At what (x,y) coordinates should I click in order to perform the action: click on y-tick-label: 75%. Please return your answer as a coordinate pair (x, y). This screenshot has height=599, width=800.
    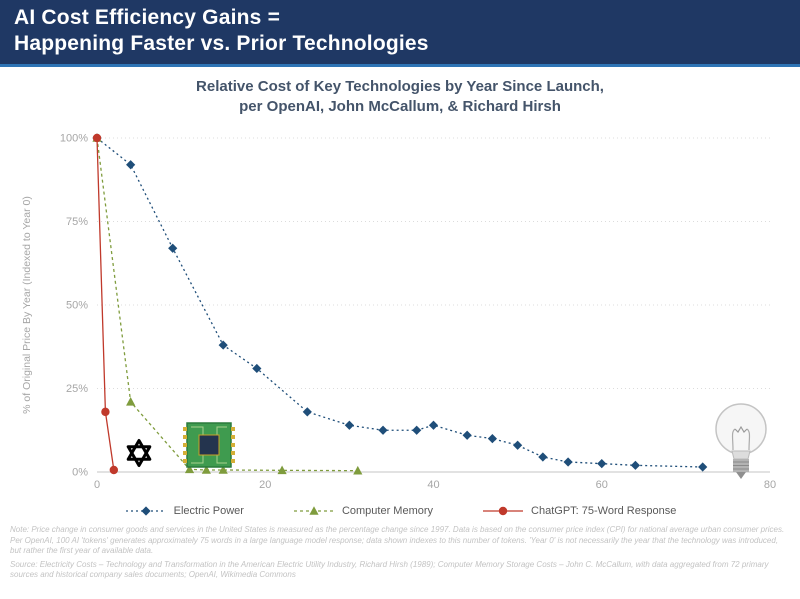
    Looking at the image, I should click on (77, 222).